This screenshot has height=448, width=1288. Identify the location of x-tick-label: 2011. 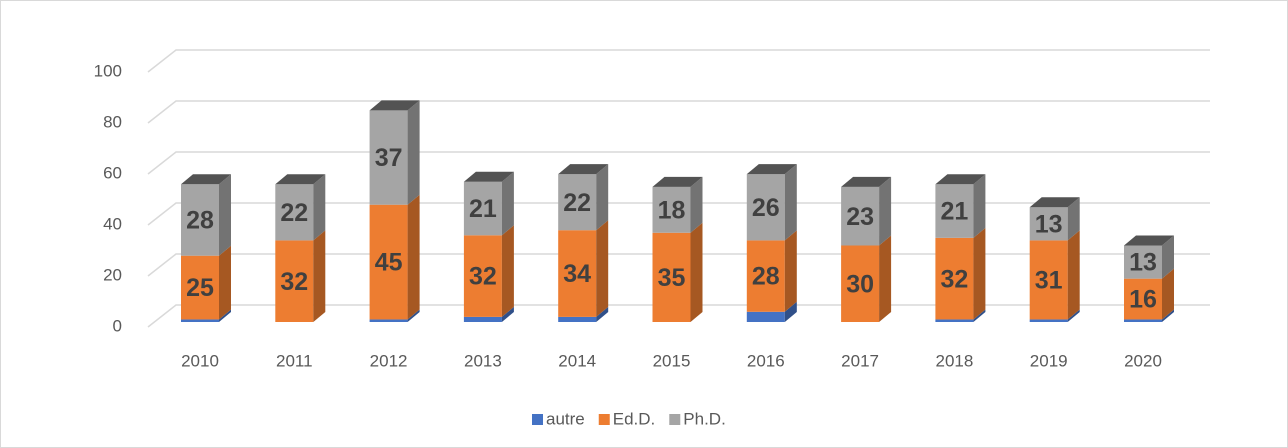
(294, 360).